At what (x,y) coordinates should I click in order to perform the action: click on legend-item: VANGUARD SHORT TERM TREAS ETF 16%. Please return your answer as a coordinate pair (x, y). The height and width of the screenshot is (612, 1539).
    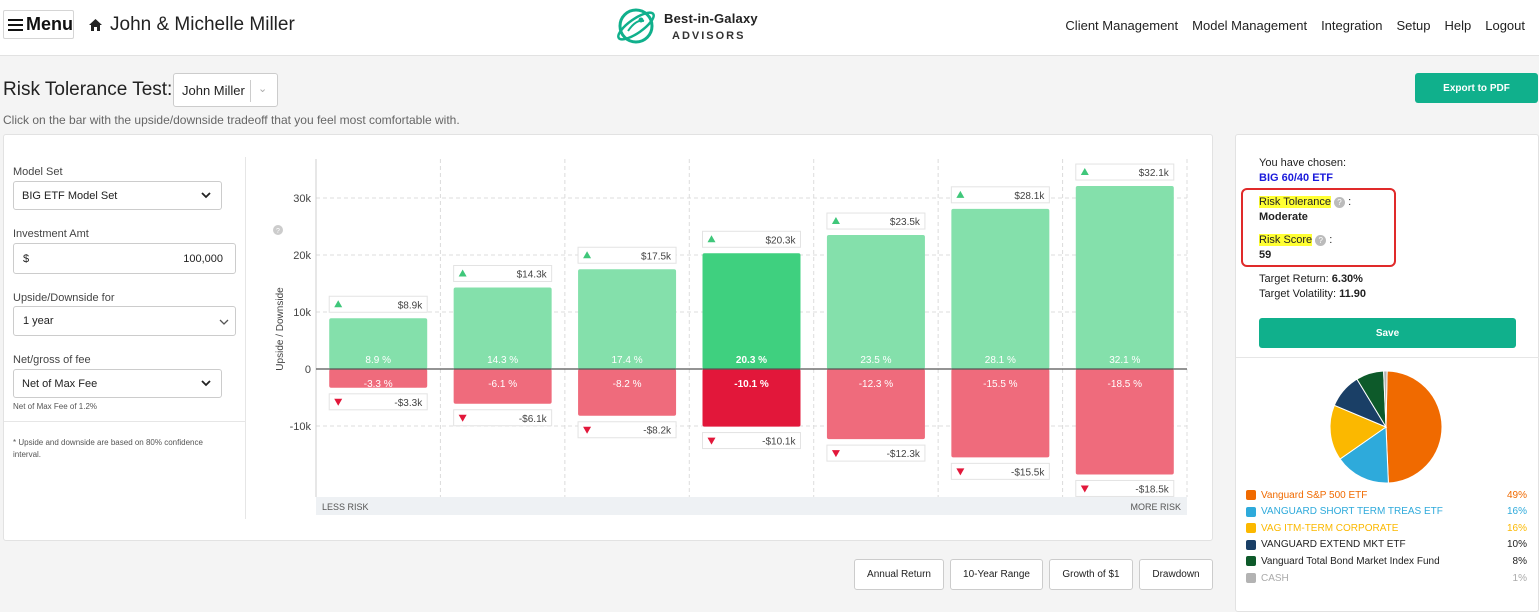
    Looking at the image, I should click on (1386, 512).